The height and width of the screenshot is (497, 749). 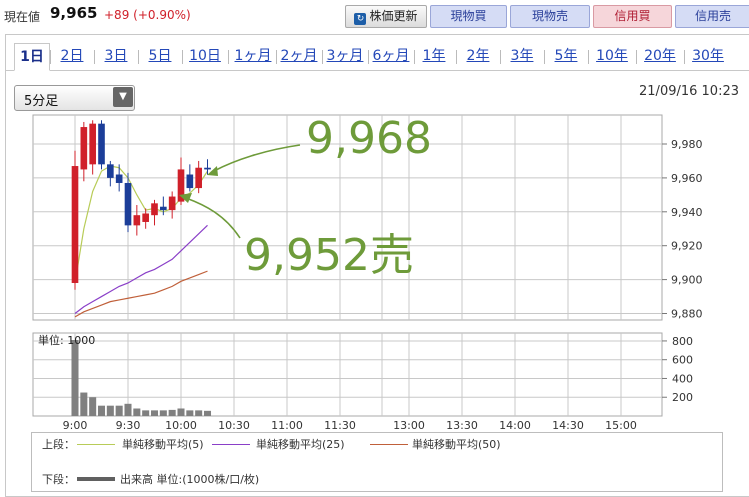 What do you see at coordinates (515, 425) in the screenshot?
I see `x-tick-label: 14:00` at bounding box center [515, 425].